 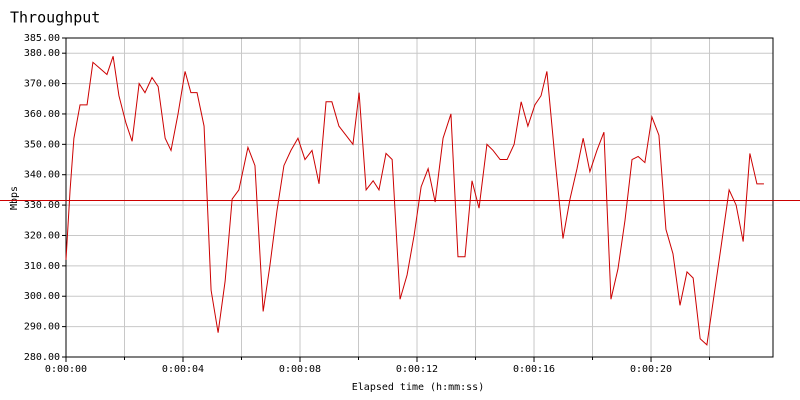 I want to click on y-tick-label: 280.00, so click(x=42, y=357).